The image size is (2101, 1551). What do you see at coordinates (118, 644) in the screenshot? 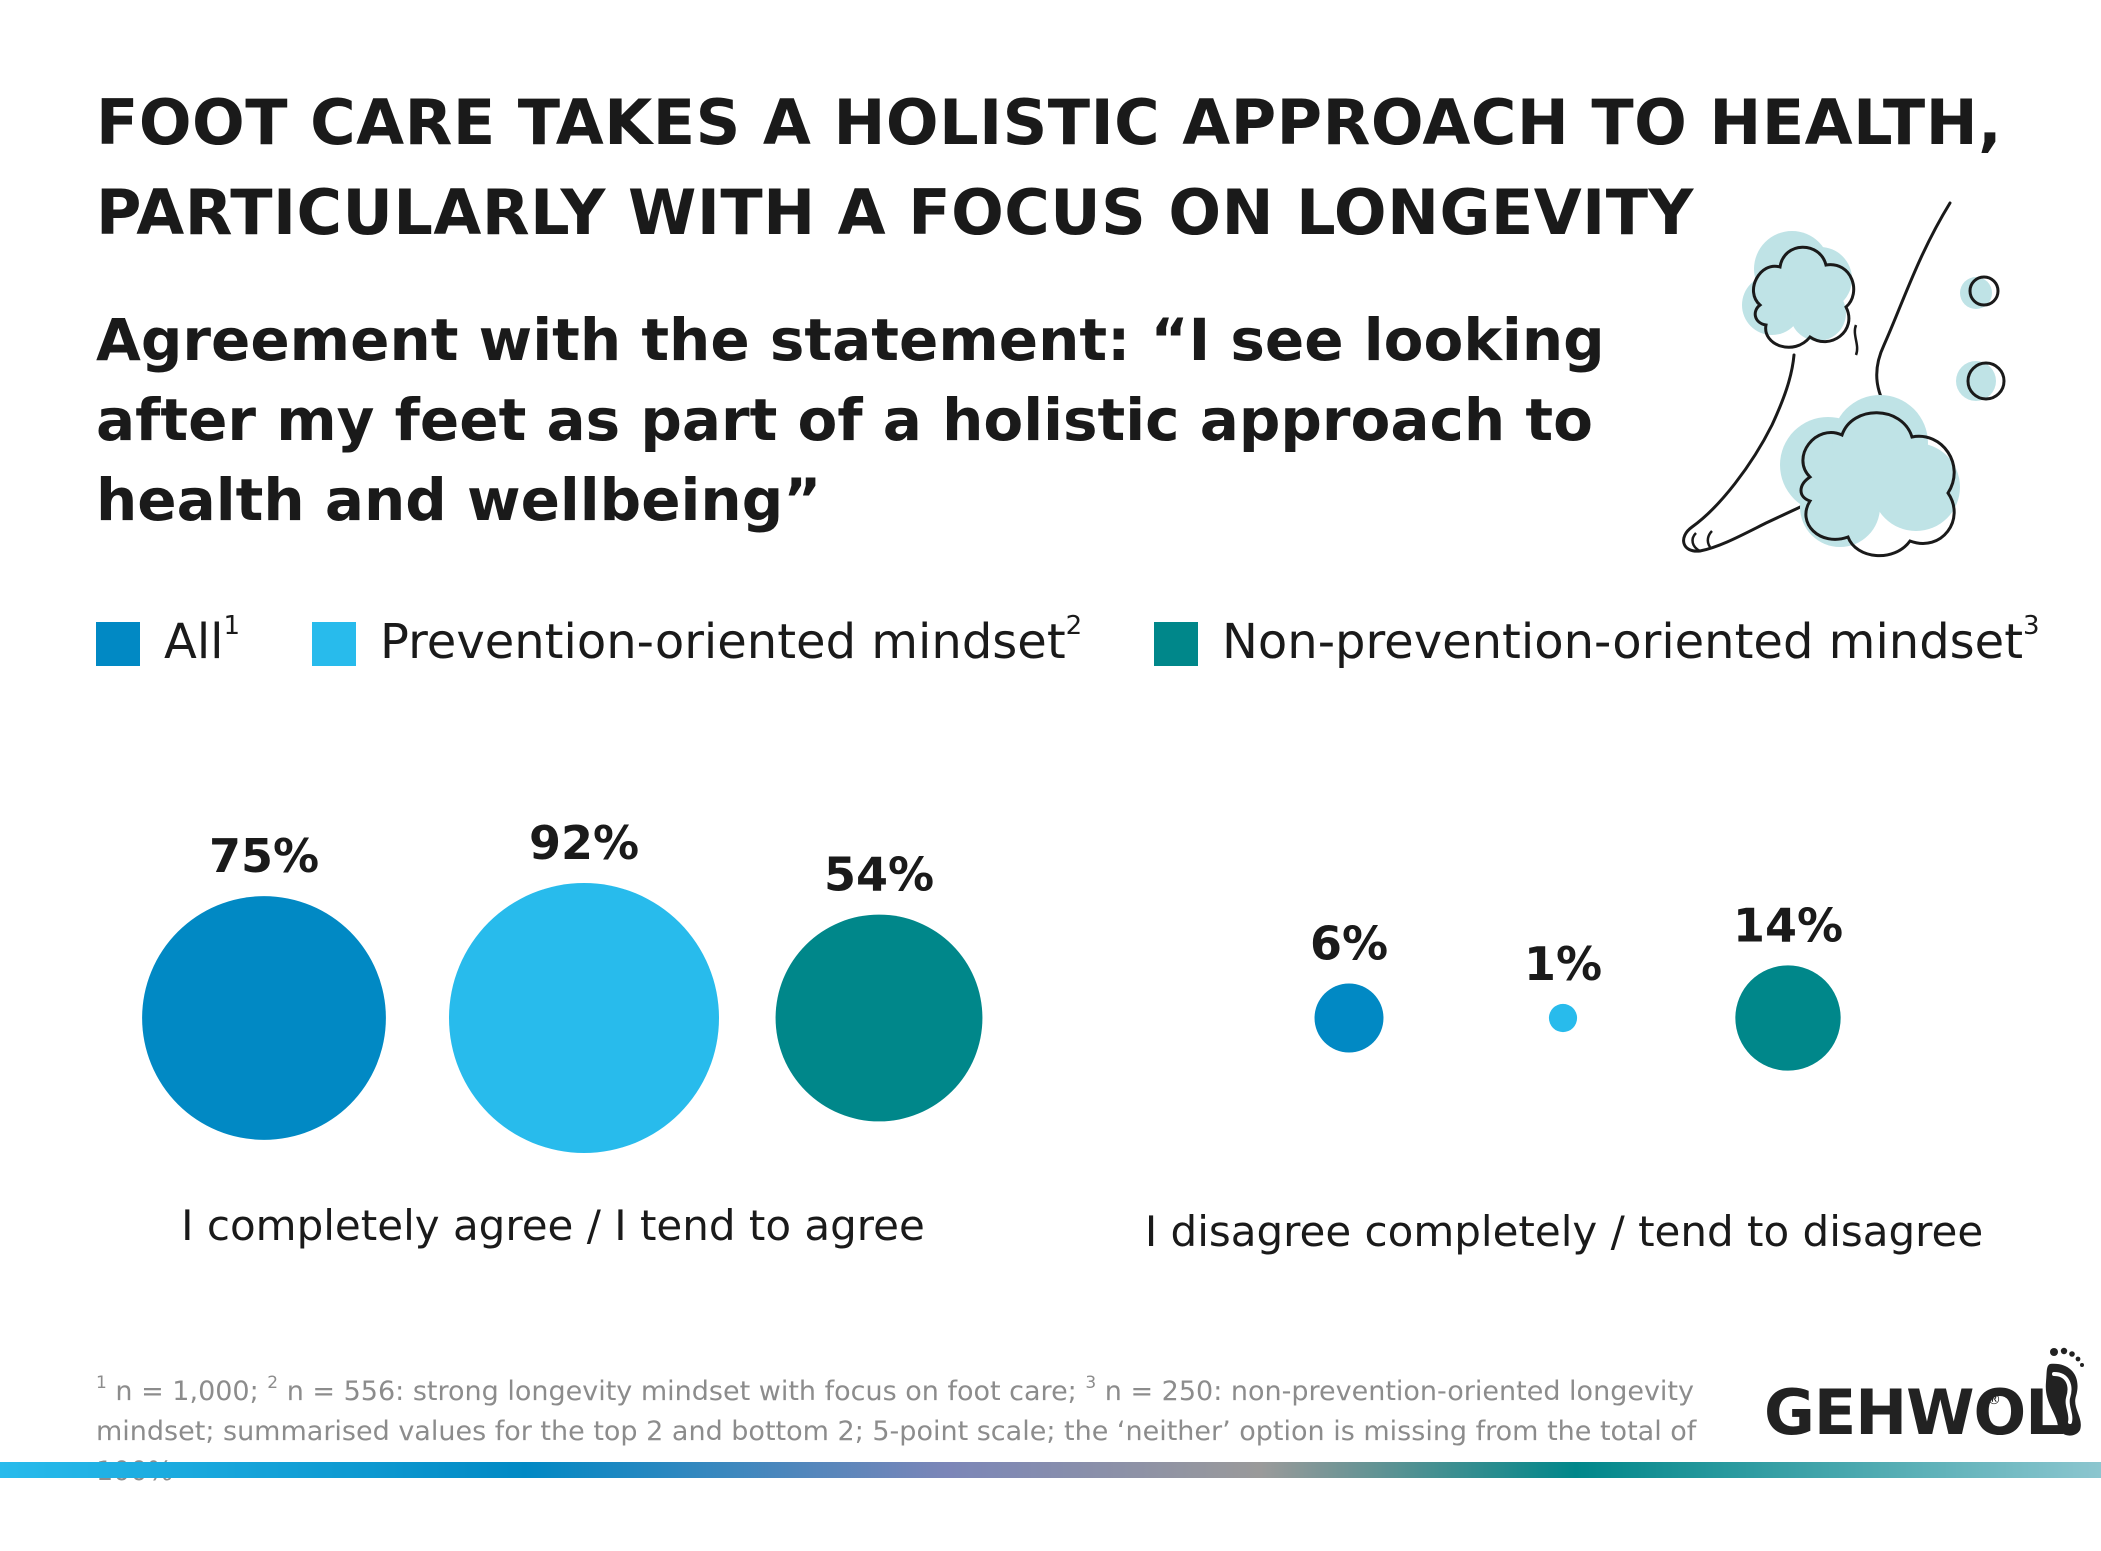
I see `legend-swatch-all` at bounding box center [118, 644].